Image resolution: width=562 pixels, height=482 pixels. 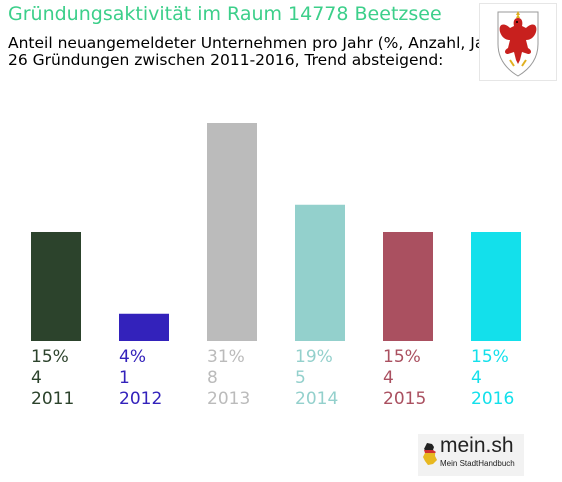 What do you see at coordinates (56, 286) in the screenshot?
I see `bar-2011` at bounding box center [56, 286].